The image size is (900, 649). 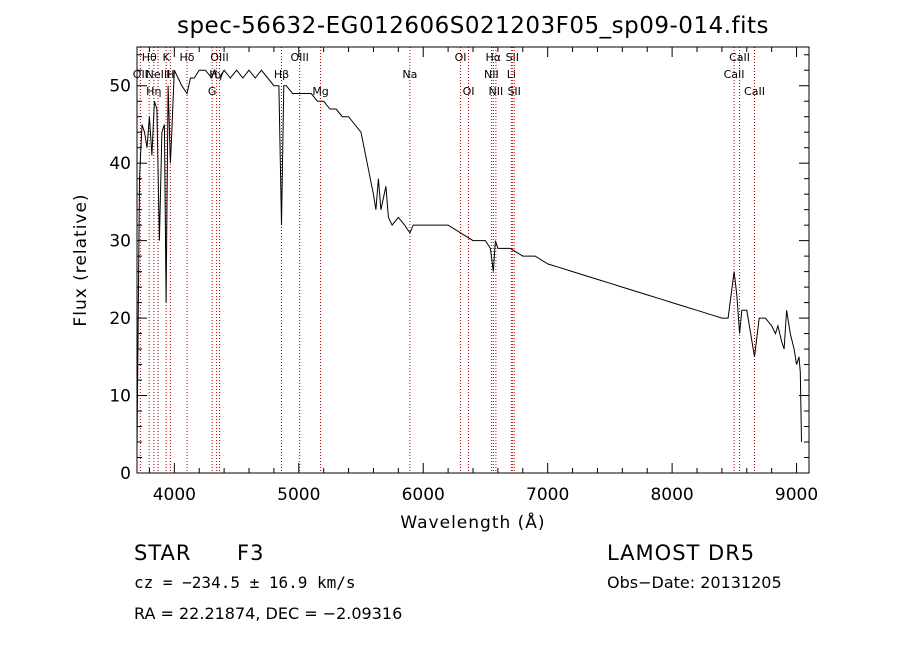 What do you see at coordinates (681, 553) in the screenshot?
I see `survey-name: LAMOST DR5` at bounding box center [681, 553].